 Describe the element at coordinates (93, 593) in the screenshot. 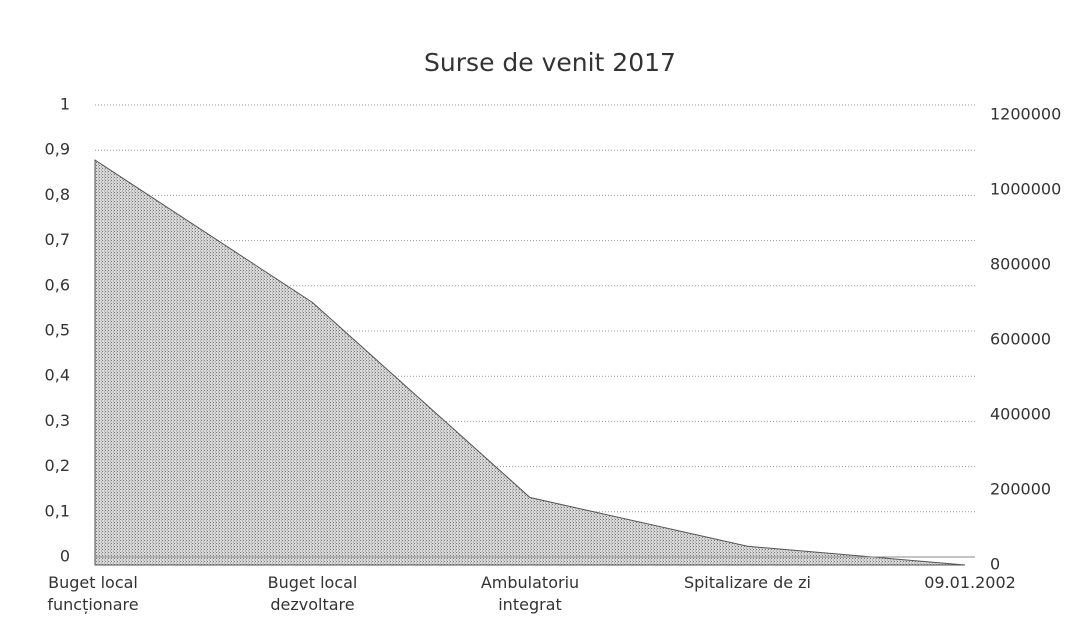

I see `x-tick-label: Buget local funcționare` at that location.